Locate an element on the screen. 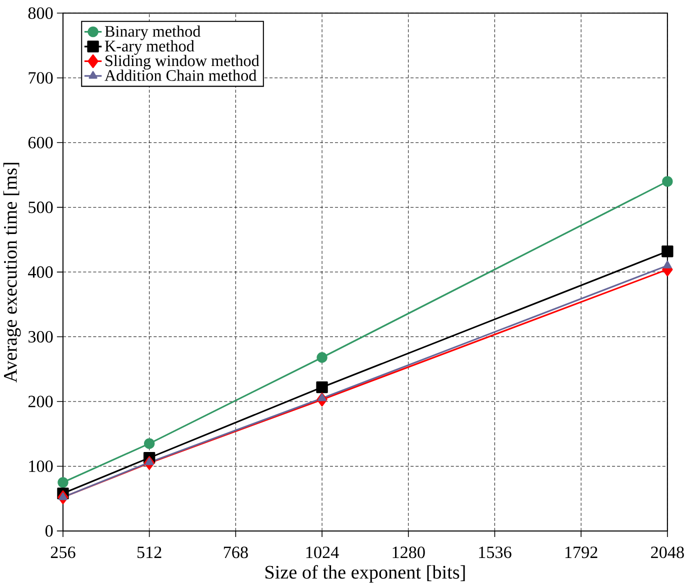 The width and height of the screenshot is (700, 586). y-tick-label: 500 is located at coordinates (40, 208).